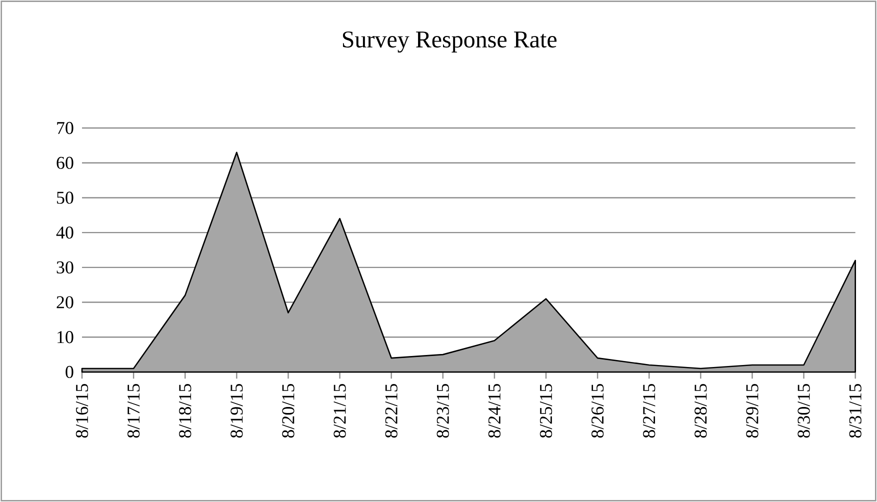  What do you see at coordinates (65, 162) in the screenshot?
I see `y-tick-label: 60` at bounding box center [65, 162].